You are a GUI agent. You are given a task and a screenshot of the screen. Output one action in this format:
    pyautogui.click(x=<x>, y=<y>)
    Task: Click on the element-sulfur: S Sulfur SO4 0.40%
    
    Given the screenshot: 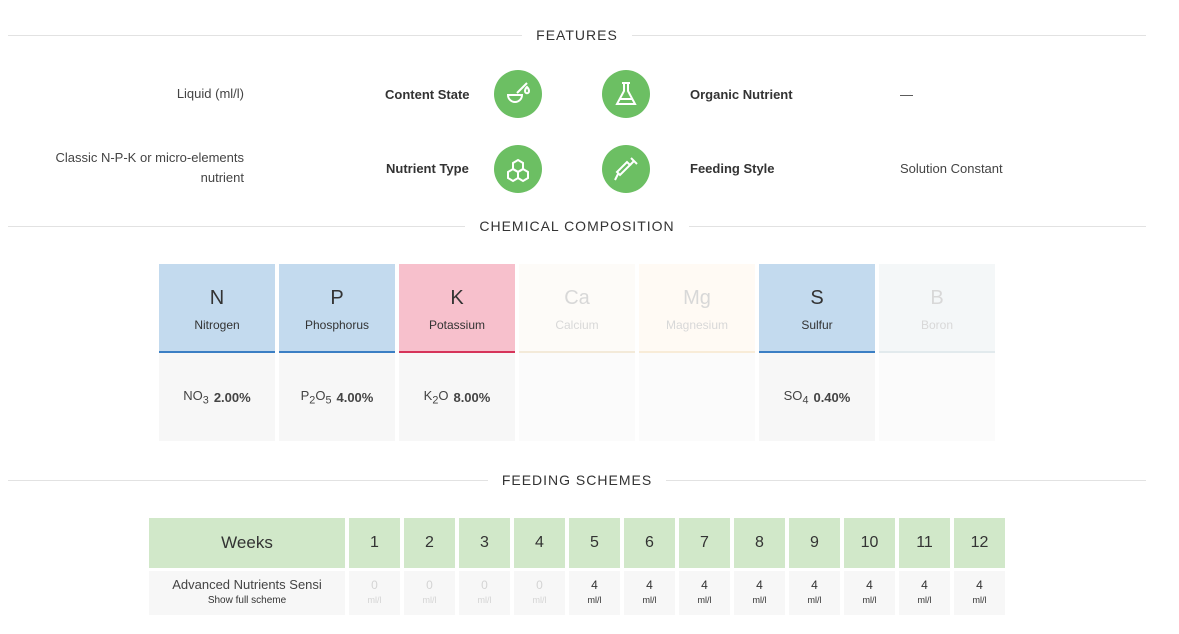 What is the action you would take?
    pyautogui.click(x=817, y=352)
    